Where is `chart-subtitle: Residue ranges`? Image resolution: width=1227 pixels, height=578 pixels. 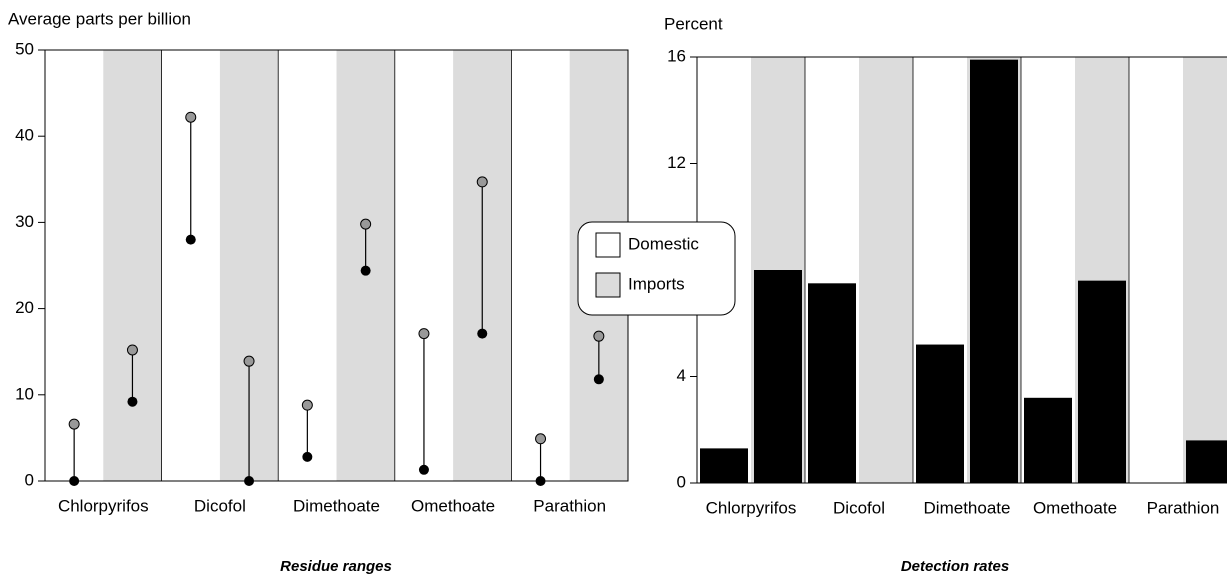
chart-subtitle: Residue ranges is located at coordinates (336, 566).